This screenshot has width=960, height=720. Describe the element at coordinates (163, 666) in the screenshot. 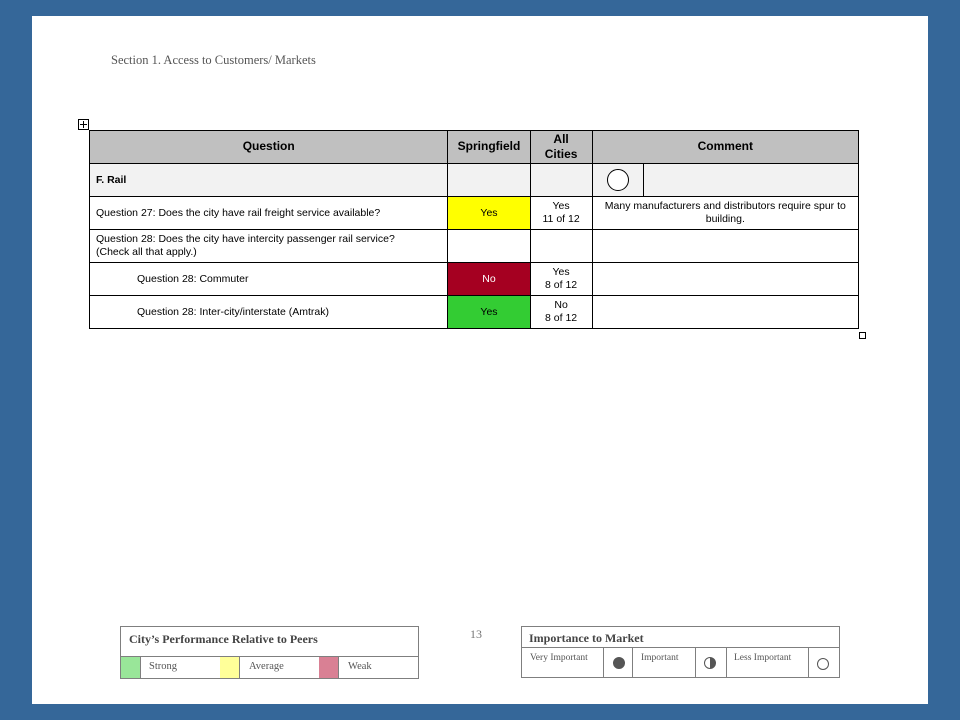

I see `strong-label: Strong` at that location.